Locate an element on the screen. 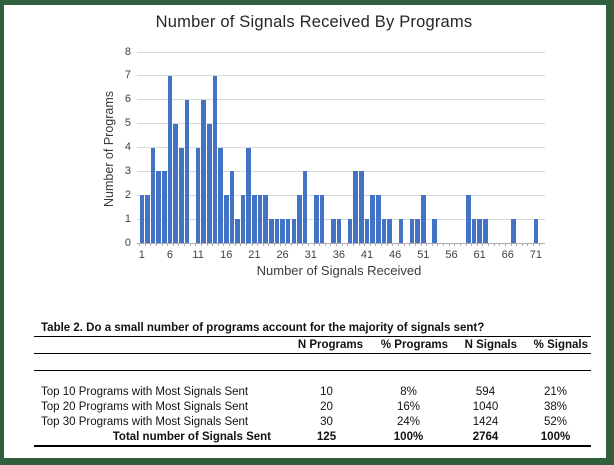 This screenshot has width=614, height=465. y-tick-label: 3 is located at coordinates (127, 170).